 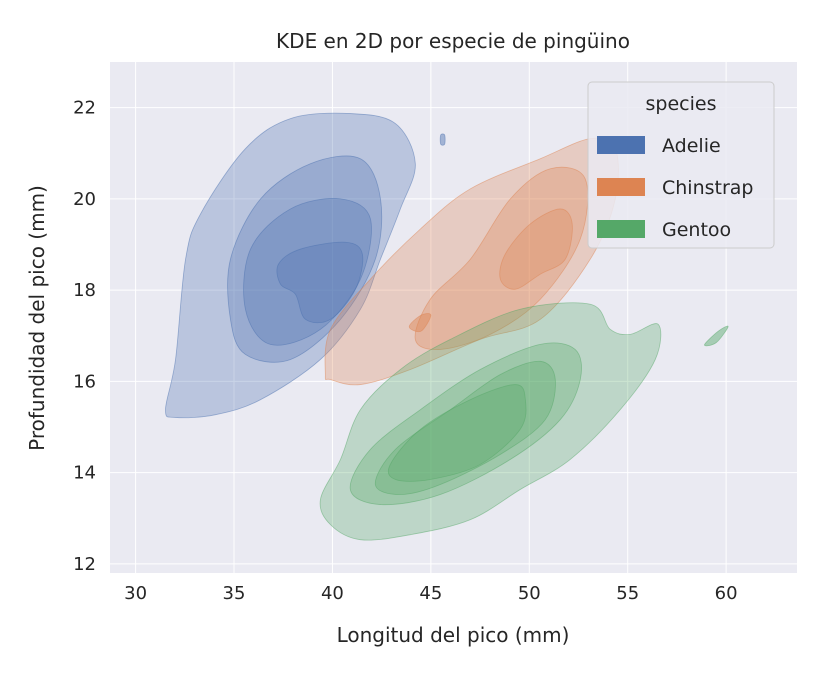 I want to click on chart-title: KDE en 2D por especie de pingüino, so click(x=453, y=41).